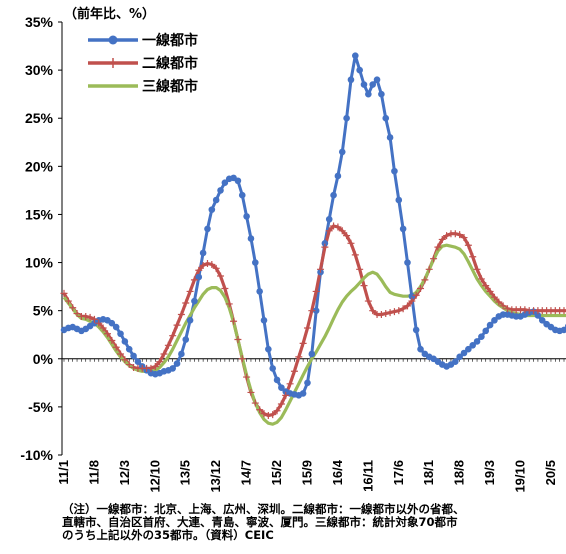  I want to click on y-tick-label: 30%, so click(39, 70).